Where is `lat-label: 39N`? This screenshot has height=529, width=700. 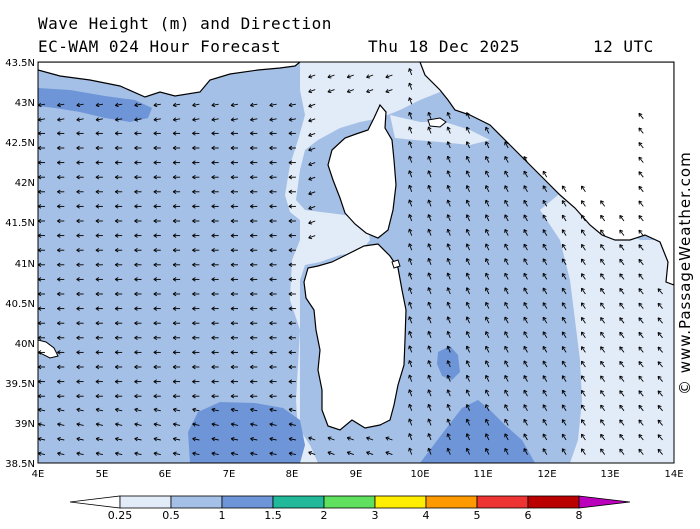
lat-label: 39N is located at coordinates (25, 424).